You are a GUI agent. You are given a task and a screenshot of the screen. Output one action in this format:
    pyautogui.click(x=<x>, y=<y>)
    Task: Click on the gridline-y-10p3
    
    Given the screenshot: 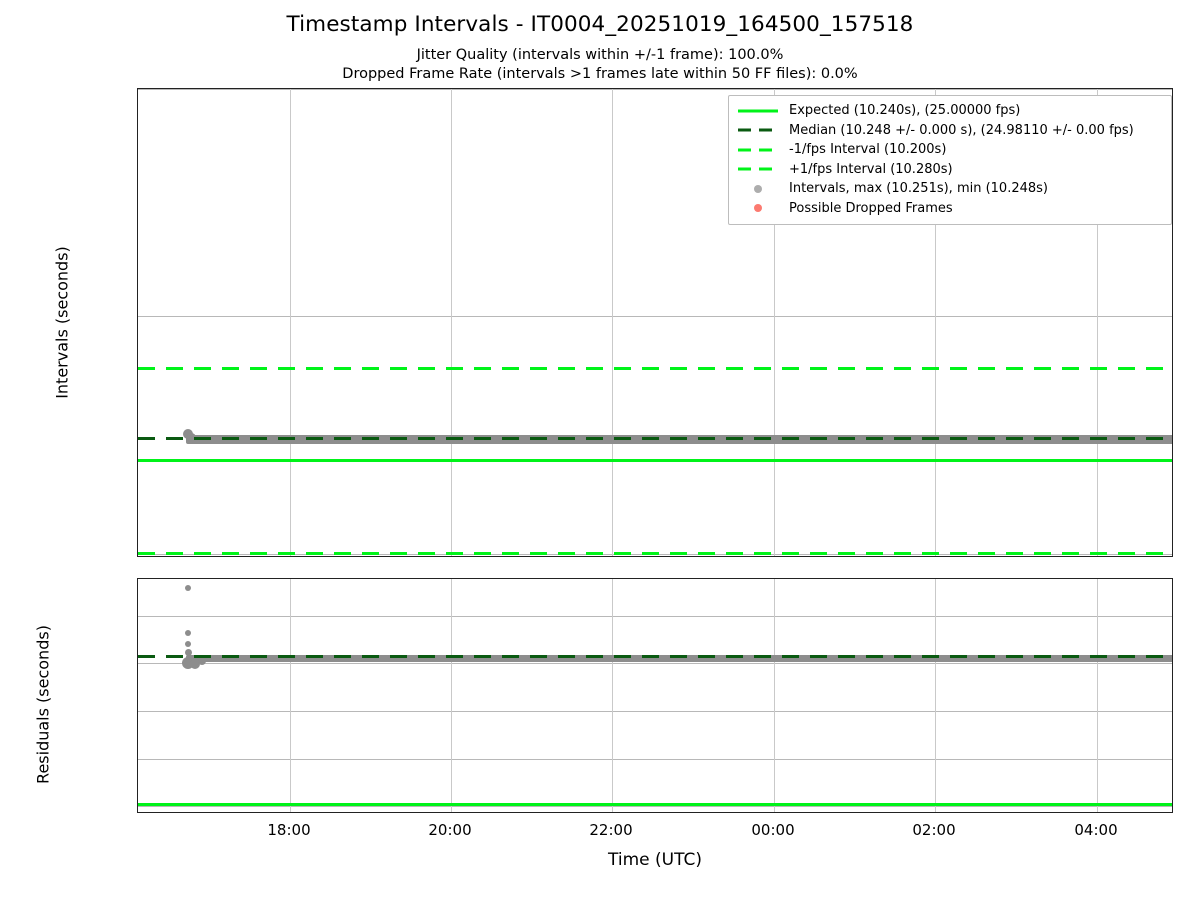 What is the action you would take?
    pyautogui.click(x=655, y=316)
    